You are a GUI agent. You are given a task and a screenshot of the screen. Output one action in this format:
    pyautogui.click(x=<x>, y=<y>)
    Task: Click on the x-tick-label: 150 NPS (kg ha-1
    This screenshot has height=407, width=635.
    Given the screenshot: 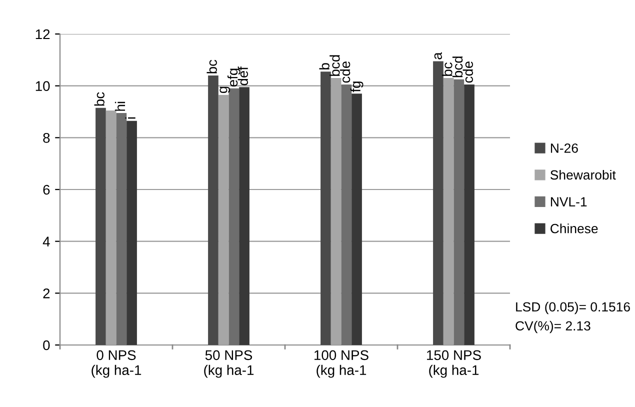 What is the action you would take?
    pyautogui.click(x=454, y=364)
    